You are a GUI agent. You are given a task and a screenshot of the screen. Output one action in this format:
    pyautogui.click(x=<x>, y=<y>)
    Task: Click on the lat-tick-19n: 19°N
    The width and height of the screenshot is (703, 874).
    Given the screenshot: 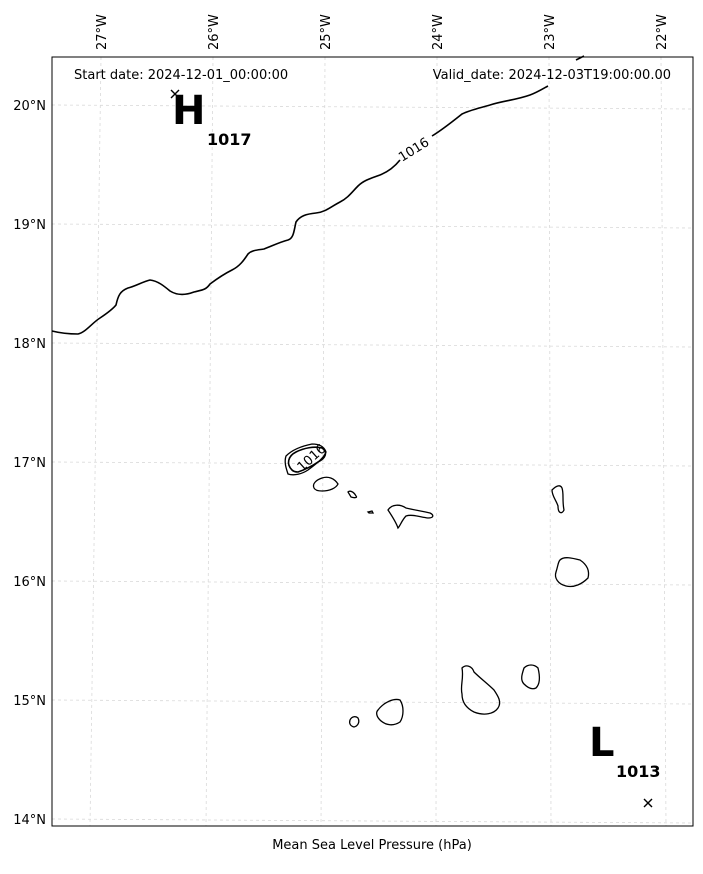 What is the action you would take?
    pyautogui.click(x=29, y=225)
    